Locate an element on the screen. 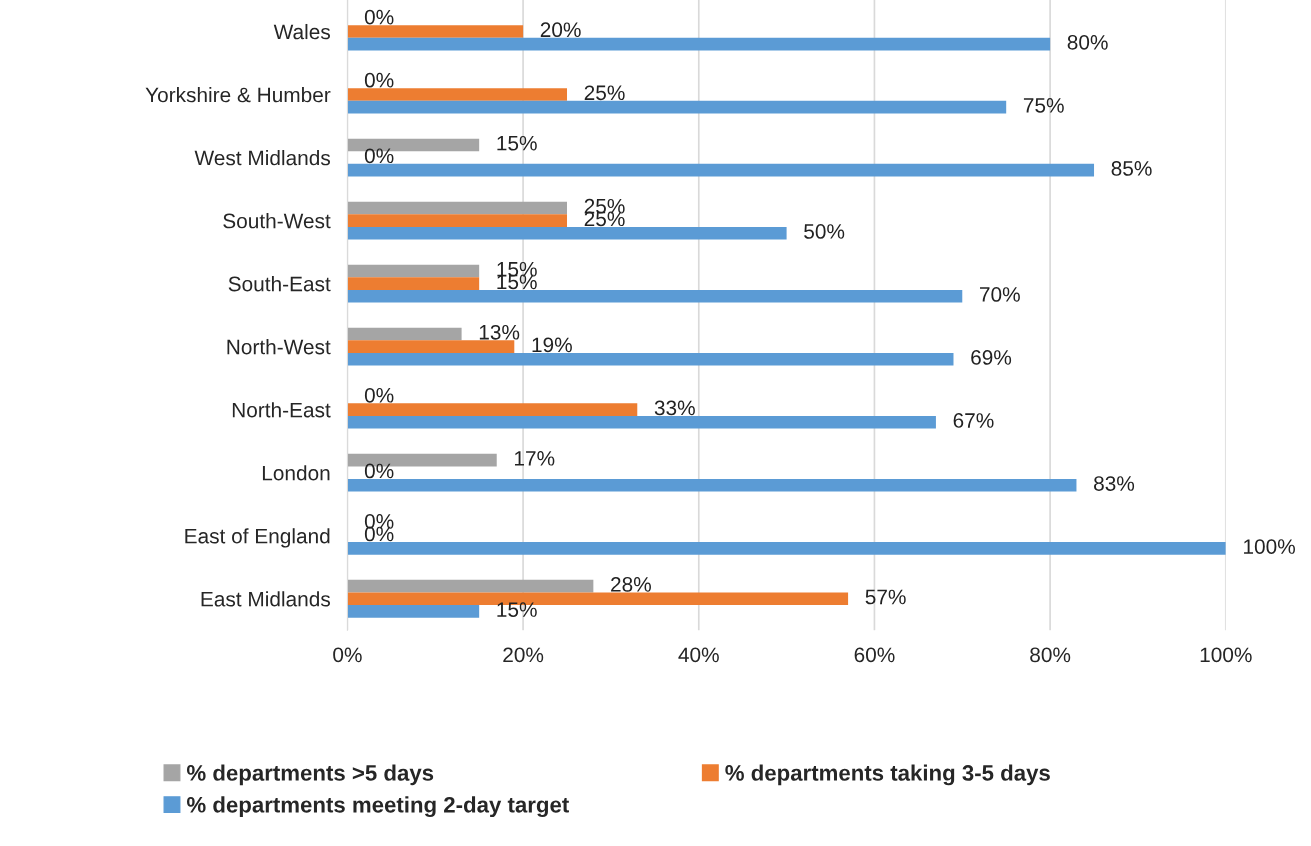  y-tick-label: West Midlands is located at coordinates (262, 158).